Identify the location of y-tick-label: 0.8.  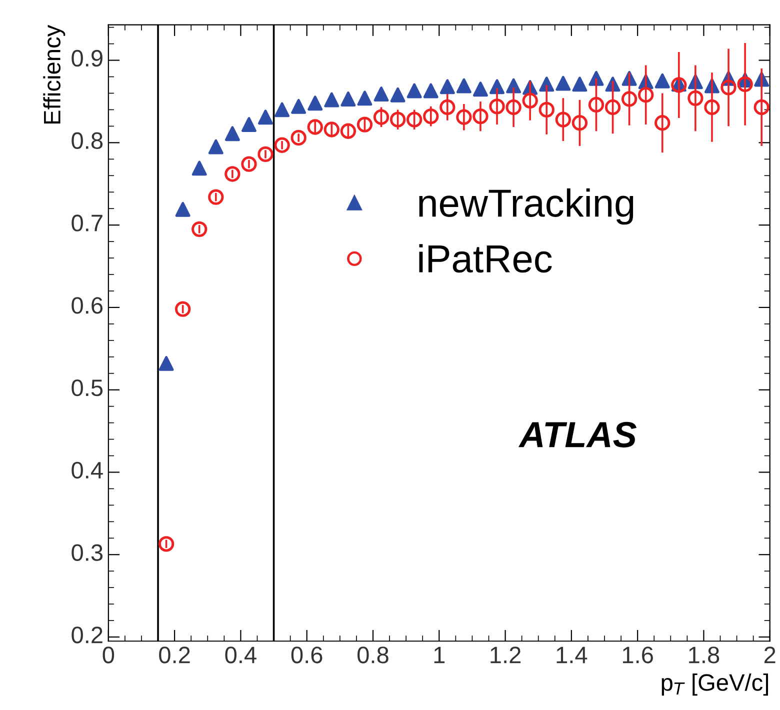
(87, 141).